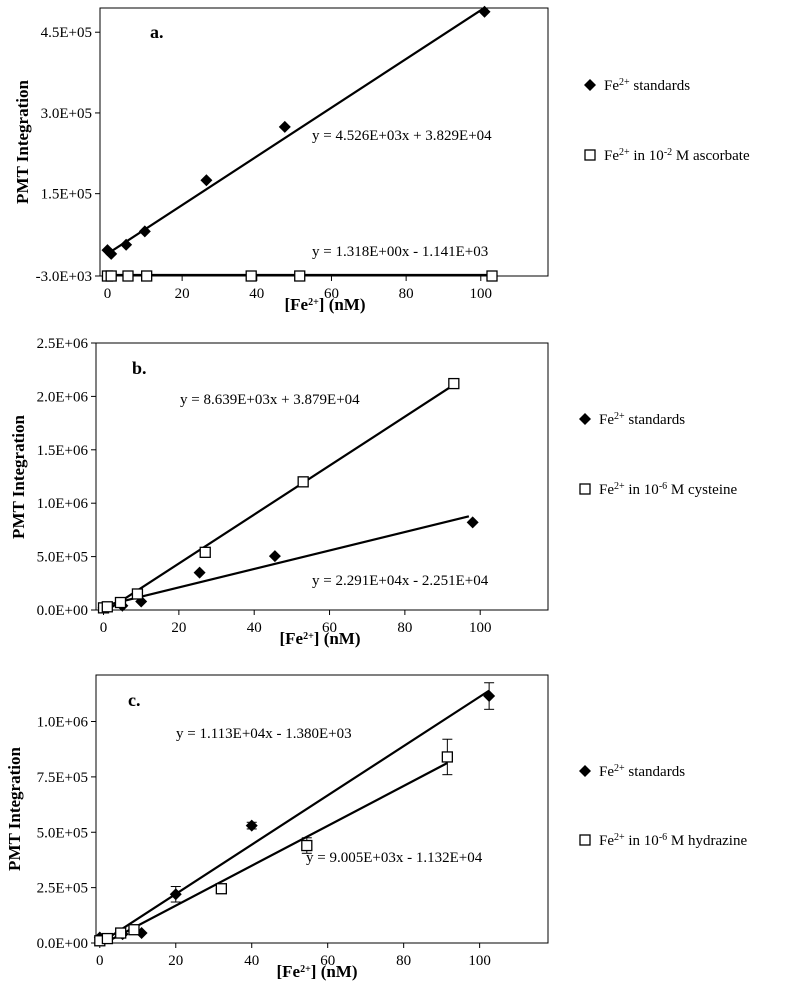 Image resolution: width=803 pixels, height=1000 pixels. Describe the element at coordinates (63, 451) in the screenshot. I see `y-tick-label: 1.5E+06` at that location.